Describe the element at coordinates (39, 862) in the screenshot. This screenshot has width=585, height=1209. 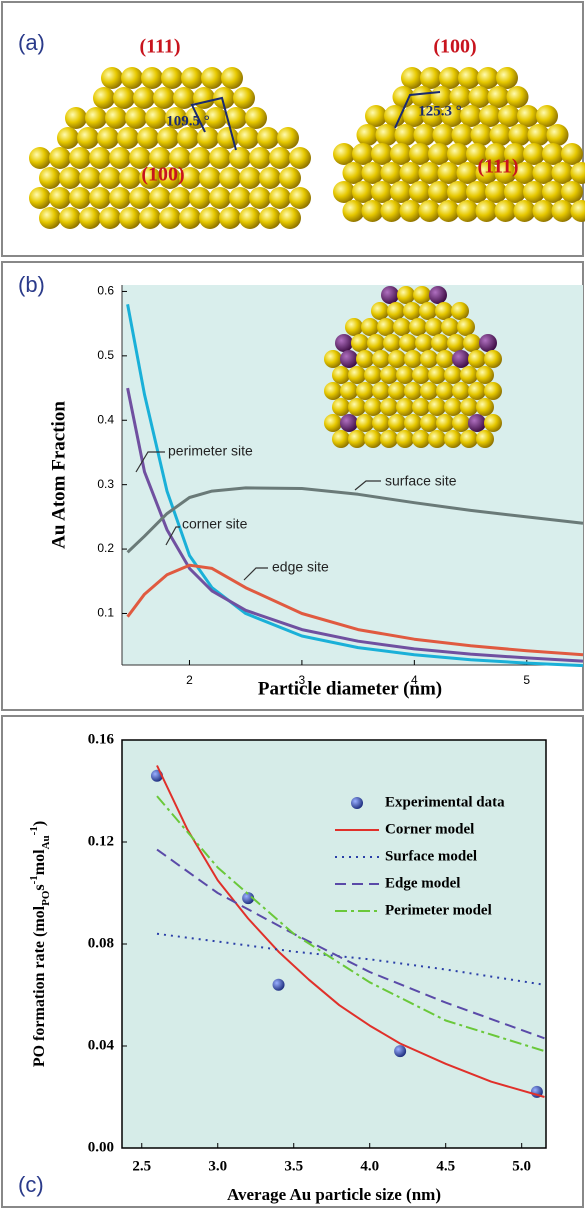
I see `y-axis-label-part: mol` at that location.